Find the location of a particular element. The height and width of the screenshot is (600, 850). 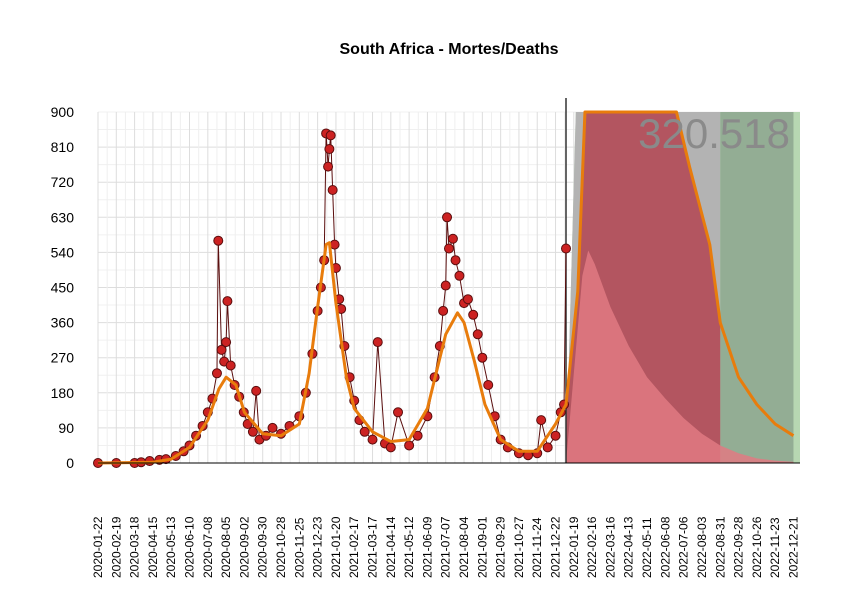

total-annotation: 320.518 is located at coordinates (714, 133).